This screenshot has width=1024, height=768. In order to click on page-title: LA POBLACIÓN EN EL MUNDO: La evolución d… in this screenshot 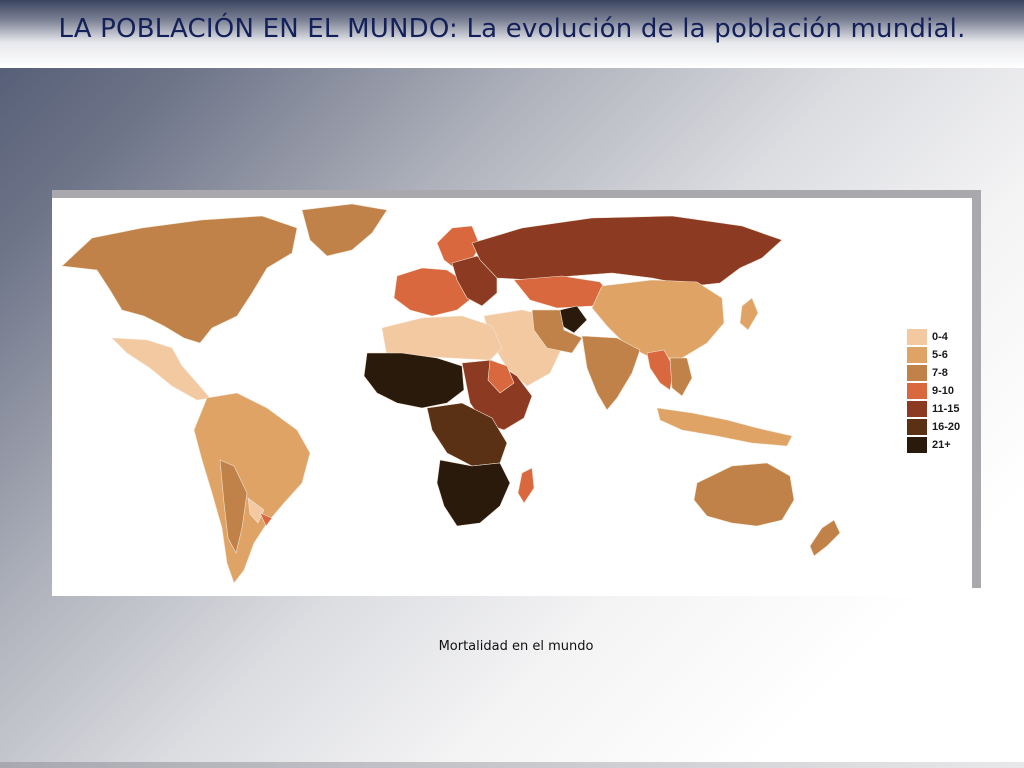, I will do `click(512, 29)`.